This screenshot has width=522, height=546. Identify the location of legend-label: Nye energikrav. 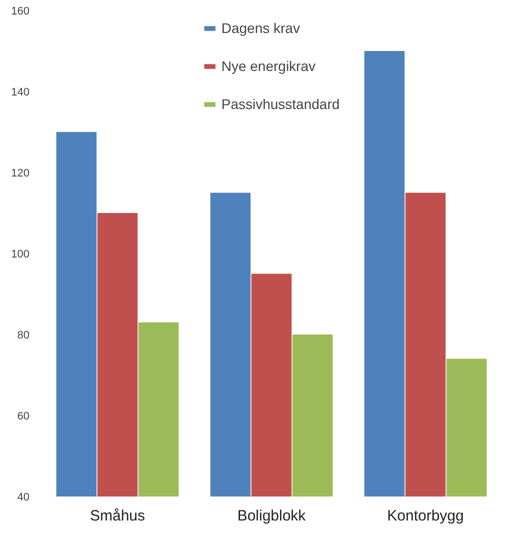
(268, 66).